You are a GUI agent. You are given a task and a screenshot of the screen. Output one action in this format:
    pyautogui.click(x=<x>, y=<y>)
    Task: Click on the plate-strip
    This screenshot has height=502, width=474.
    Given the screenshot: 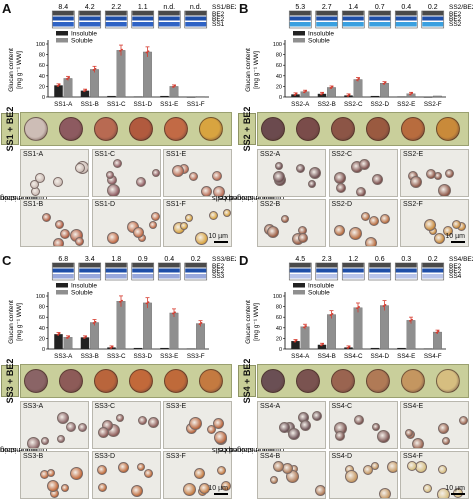 What is the action you would take?
    pyautogui.click(x=363, y=381)
    